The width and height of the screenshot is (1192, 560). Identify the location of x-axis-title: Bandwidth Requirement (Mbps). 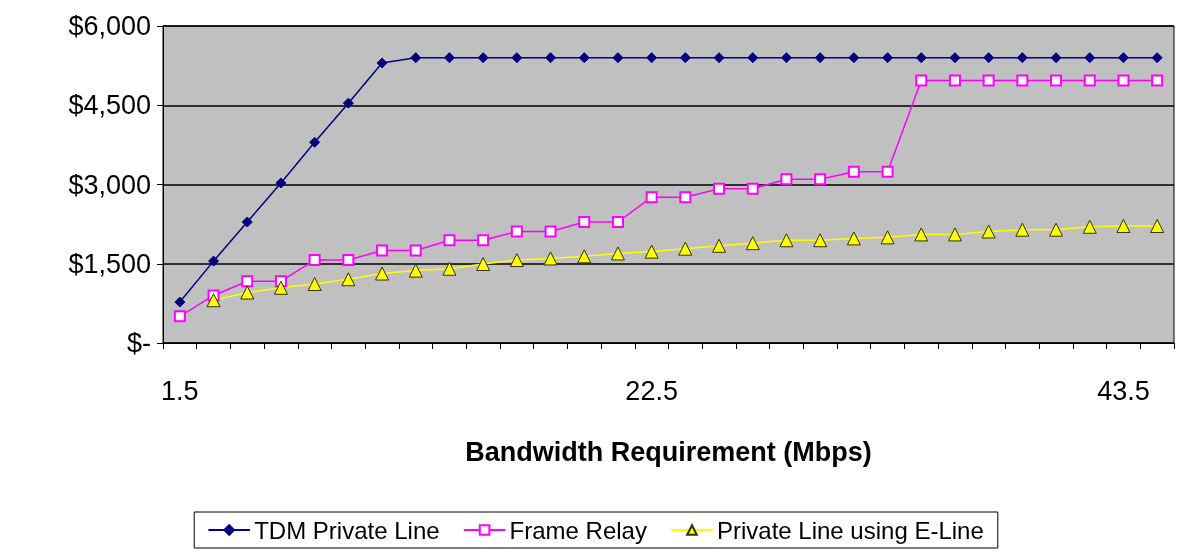
(668, 451).